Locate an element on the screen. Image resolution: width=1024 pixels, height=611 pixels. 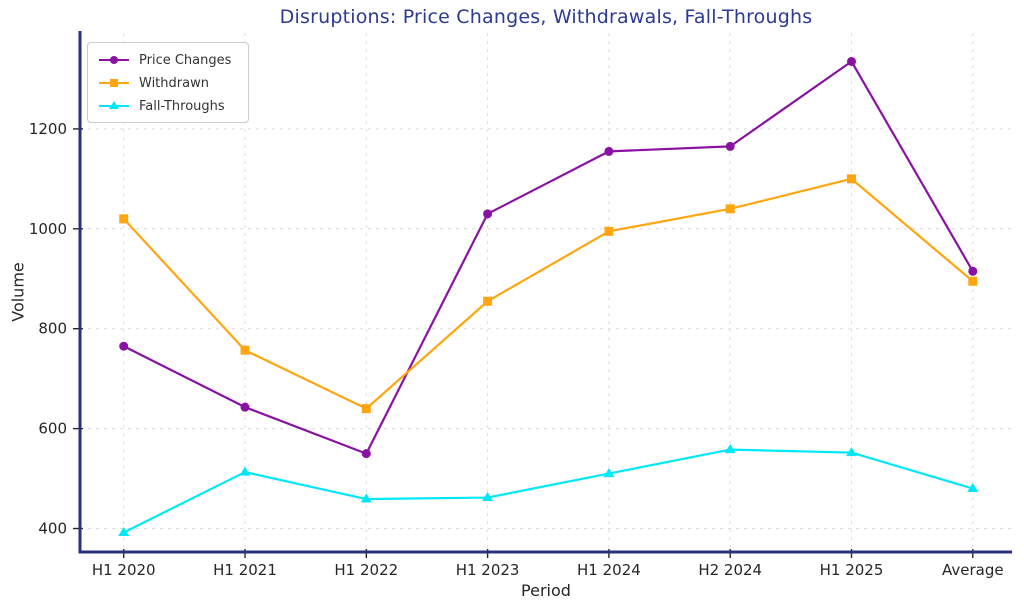
series-fall-throughs is located at coordinates (548, 490).